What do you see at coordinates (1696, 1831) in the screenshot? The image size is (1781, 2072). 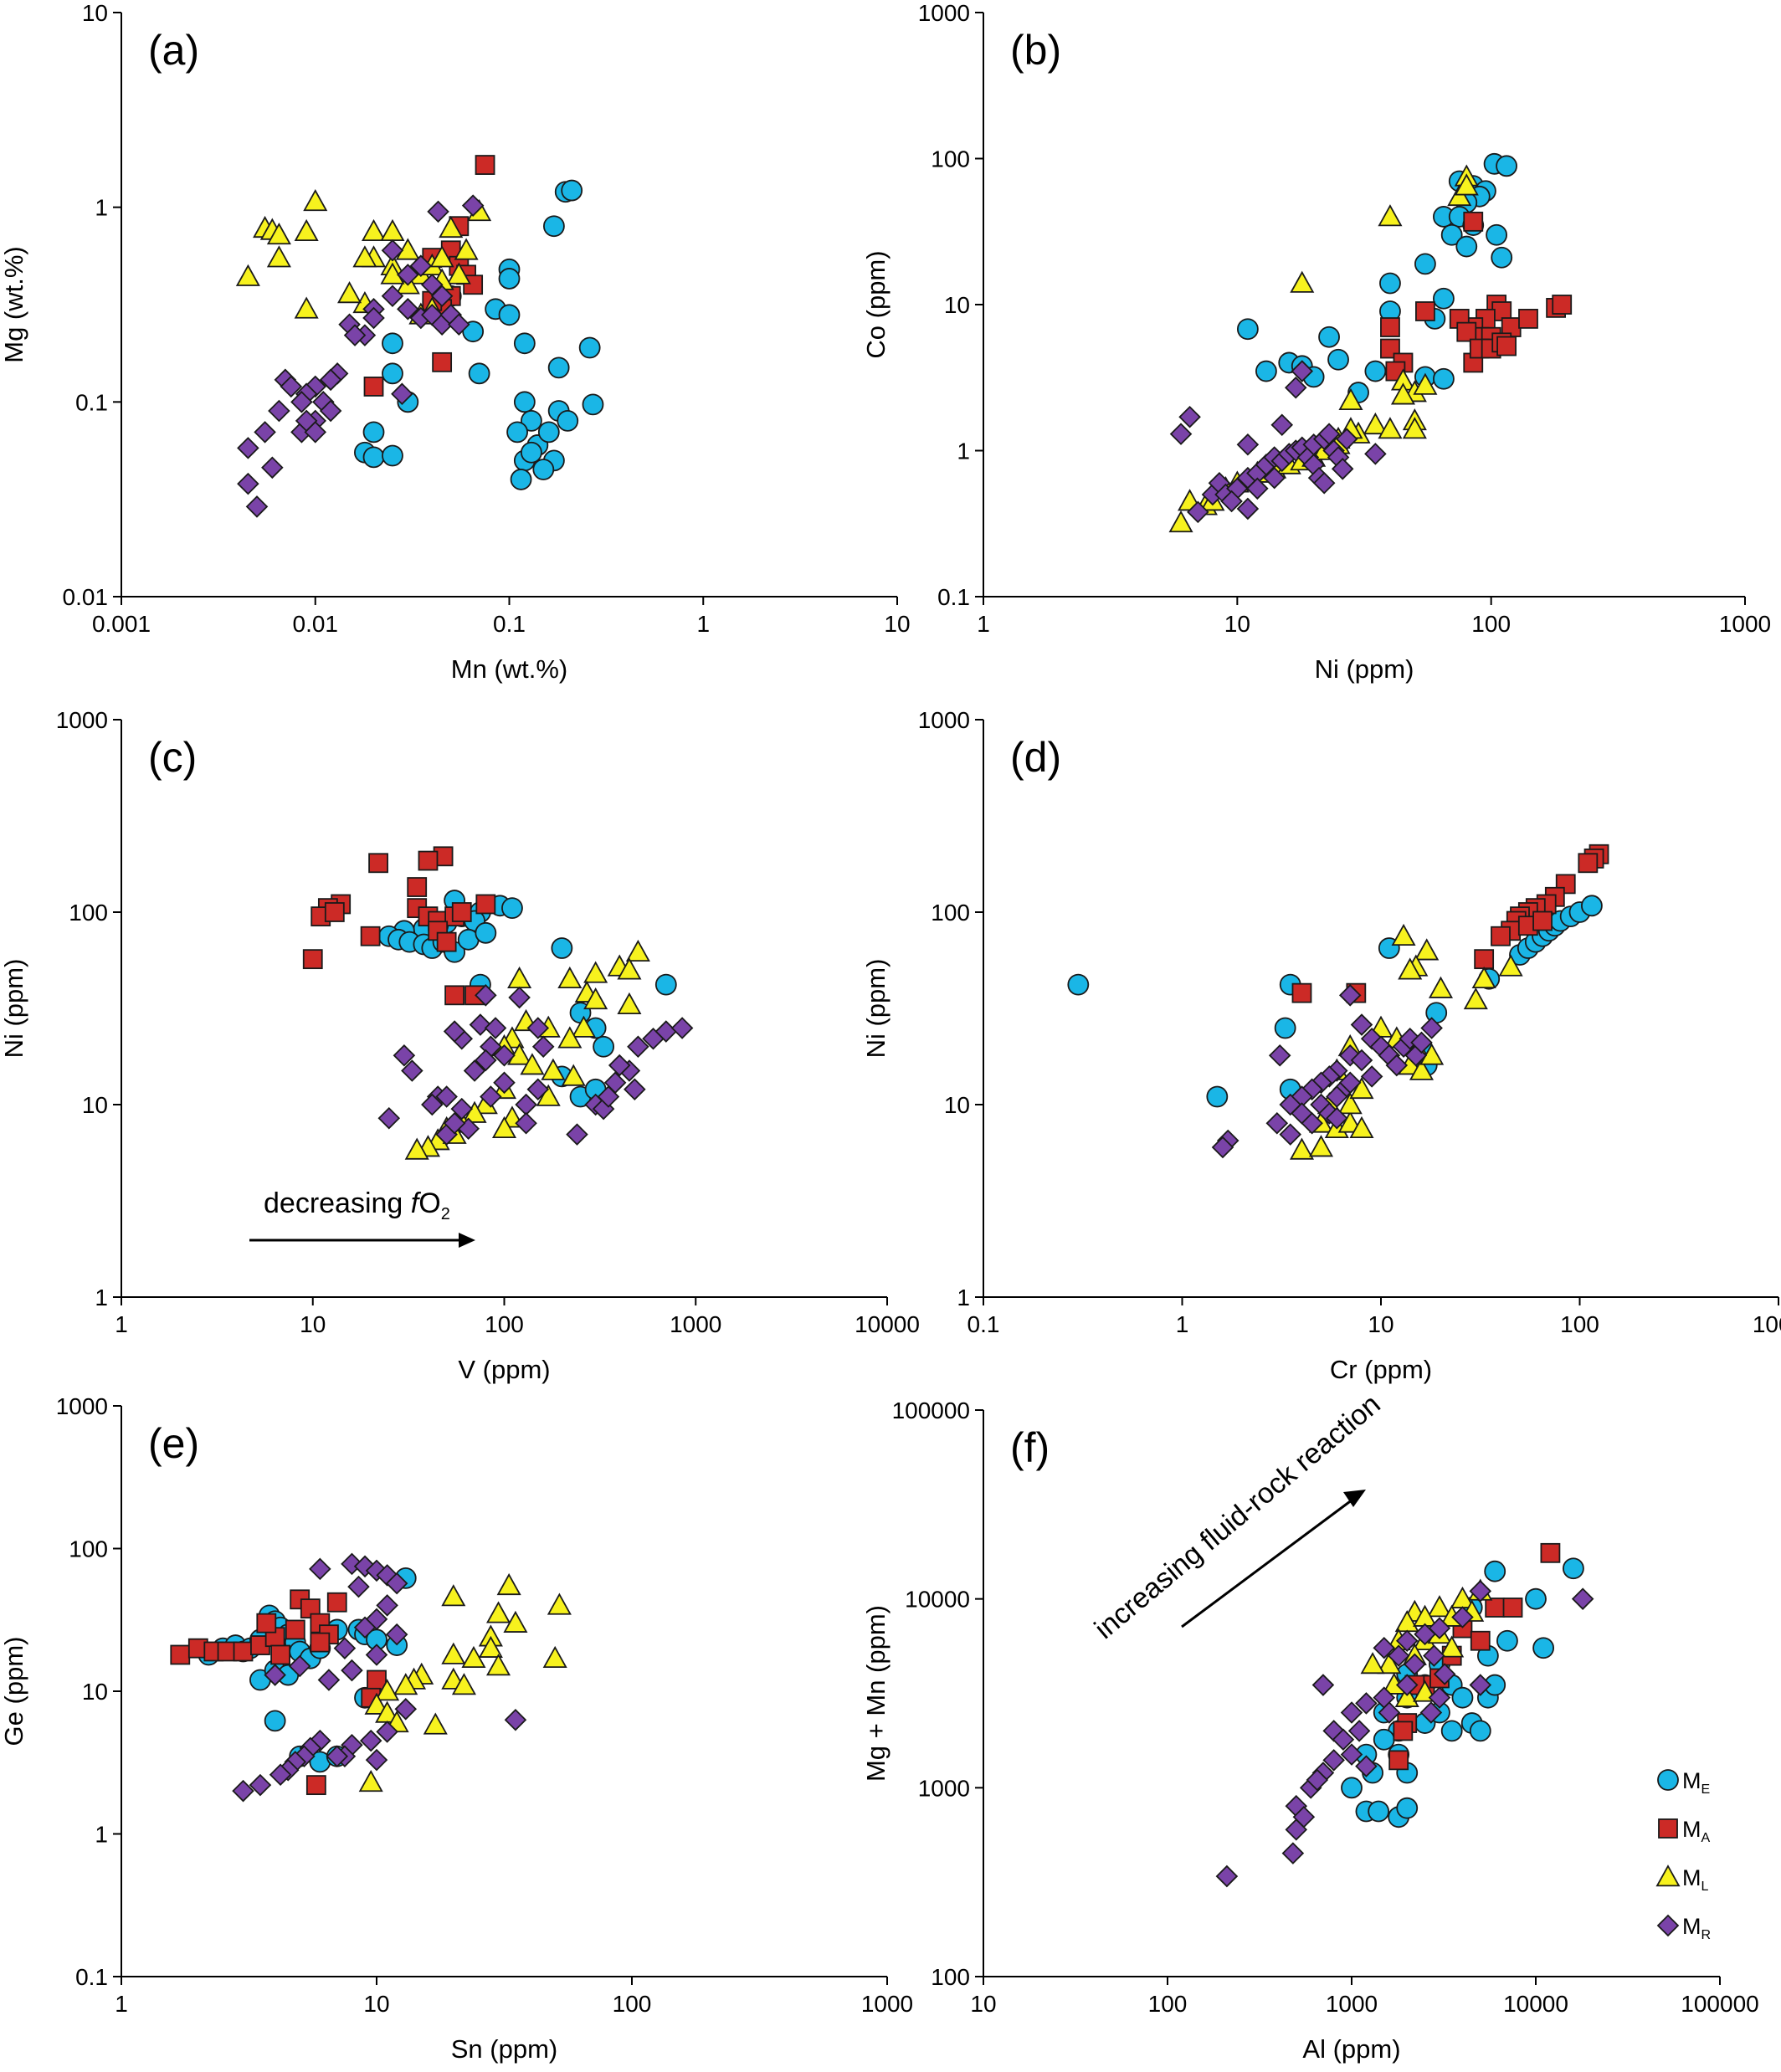 I see `legend-label: MA` at bounding box center [1696, 1831].